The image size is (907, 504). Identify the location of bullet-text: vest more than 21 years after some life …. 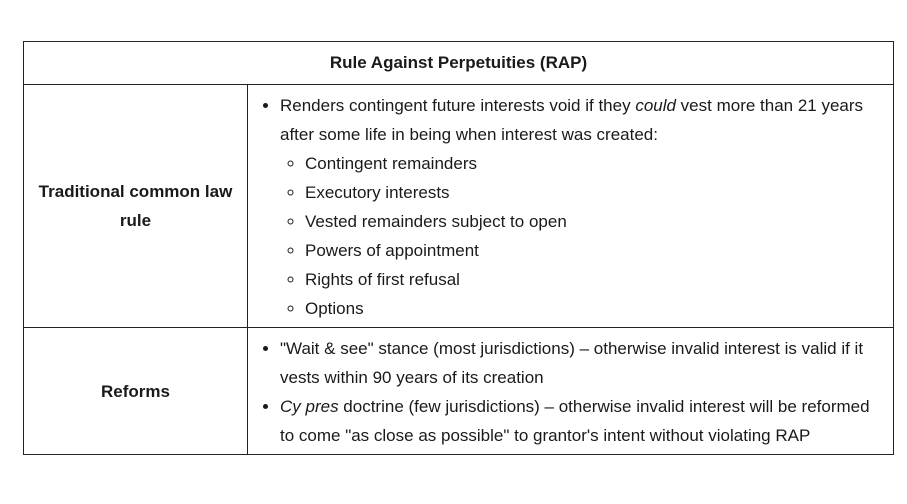
(572, 120).